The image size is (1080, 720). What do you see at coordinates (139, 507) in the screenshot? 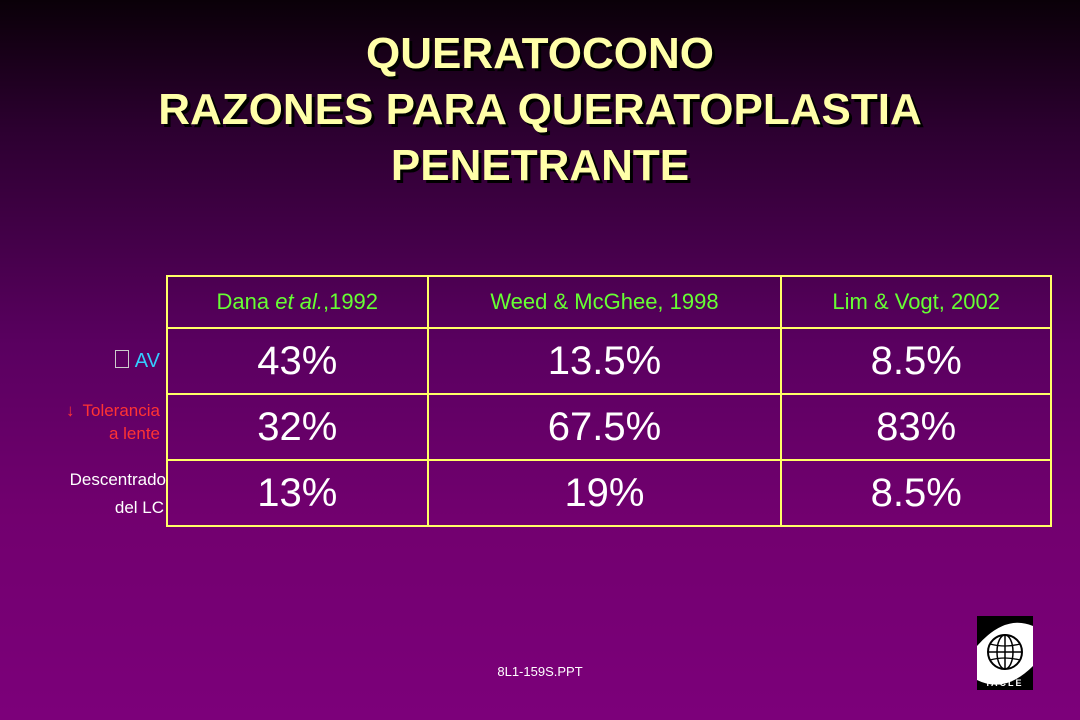
I see `row-label-descentrado-line2: del LC` at bounding box center [139, 507].